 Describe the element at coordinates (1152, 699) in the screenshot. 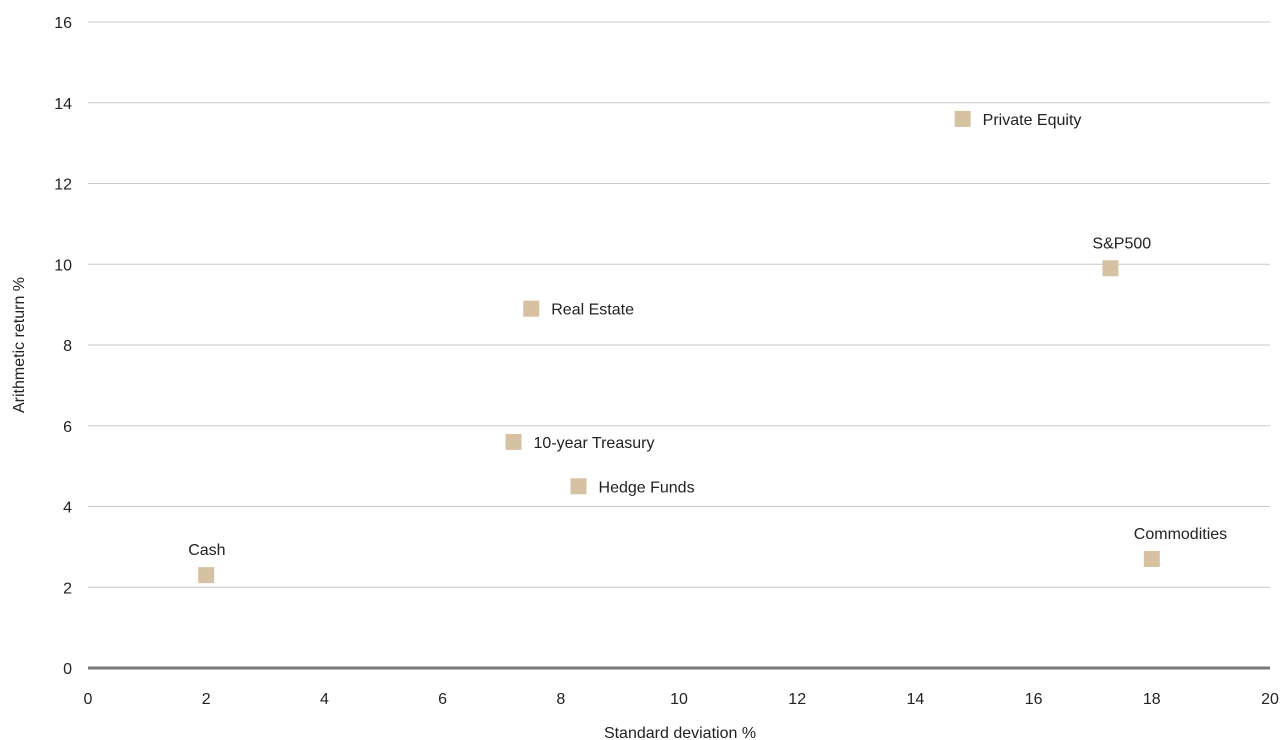

I see `x-tick-label: 18` at that location.